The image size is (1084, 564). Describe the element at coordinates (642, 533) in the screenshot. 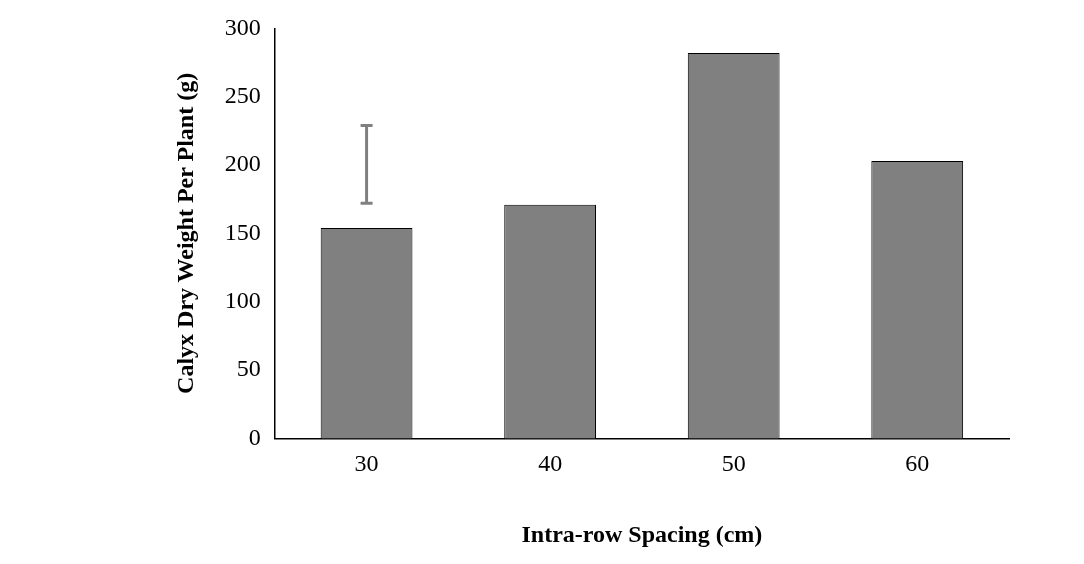

I see `x-axis-title: Intra-row Spacing (cm)` at that location.